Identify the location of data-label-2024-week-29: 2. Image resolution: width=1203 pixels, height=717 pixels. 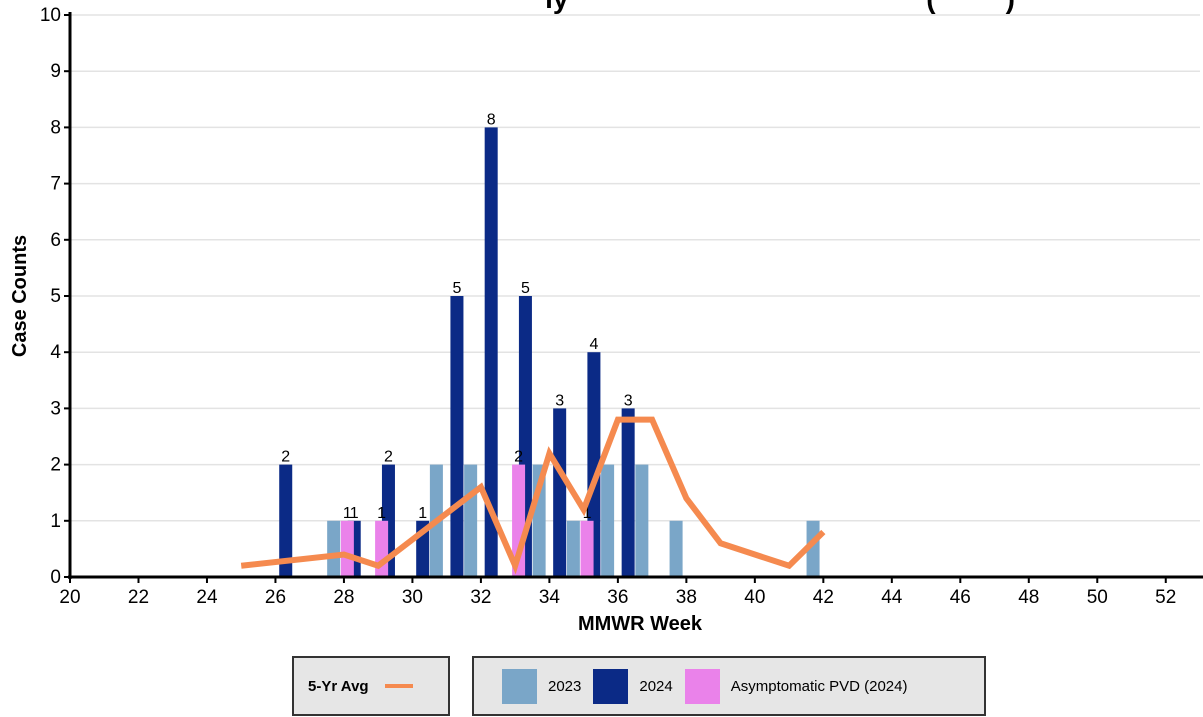
(388, 457).